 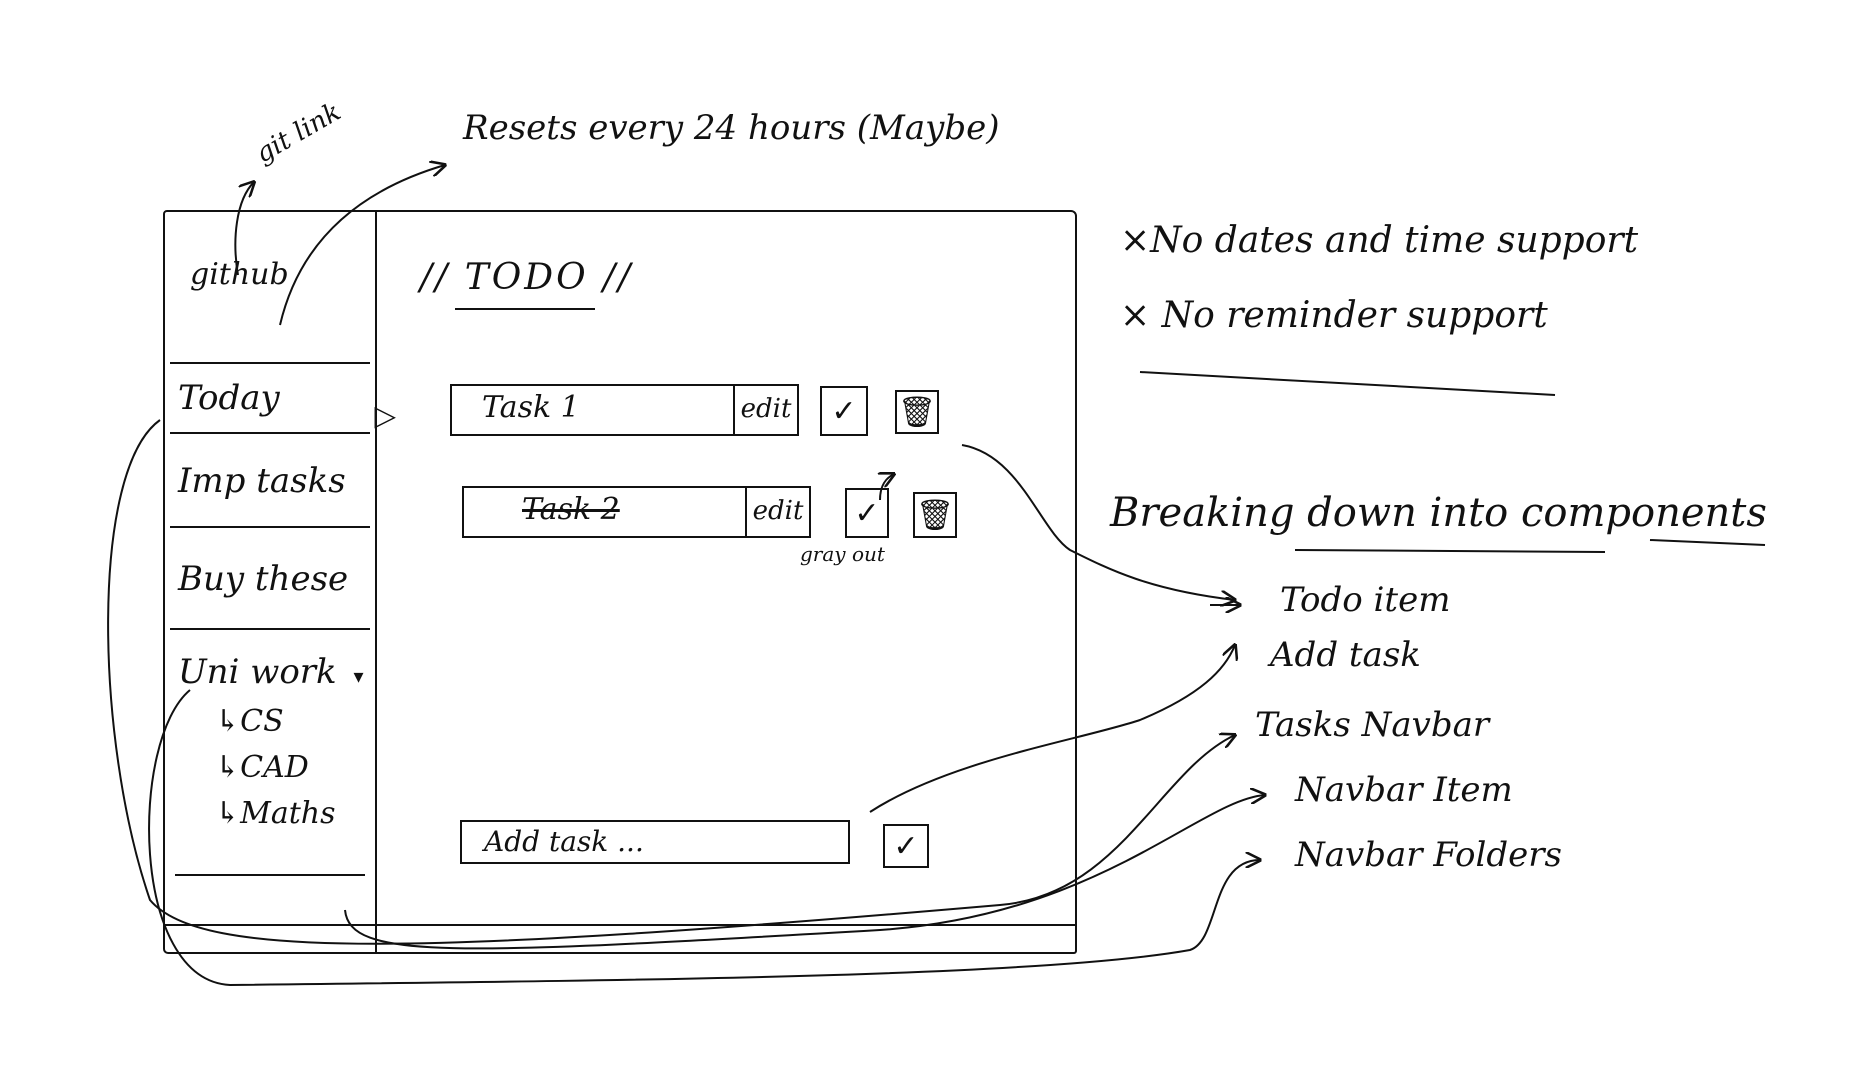 I want to click on resets-note: Resets every 24 hours (Maybe), so click(x=731, y=128).